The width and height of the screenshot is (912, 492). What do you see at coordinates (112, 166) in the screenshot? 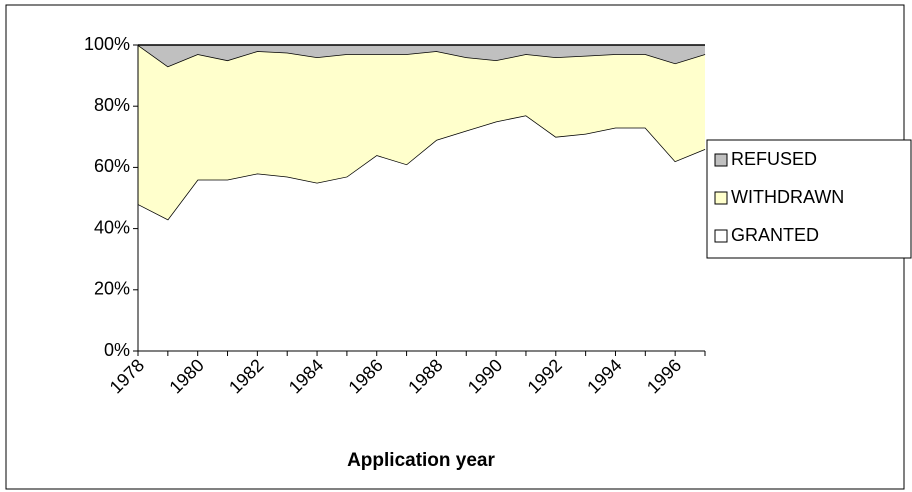
I see `y-tick-label: 60%` at bounding box center [112, 166].